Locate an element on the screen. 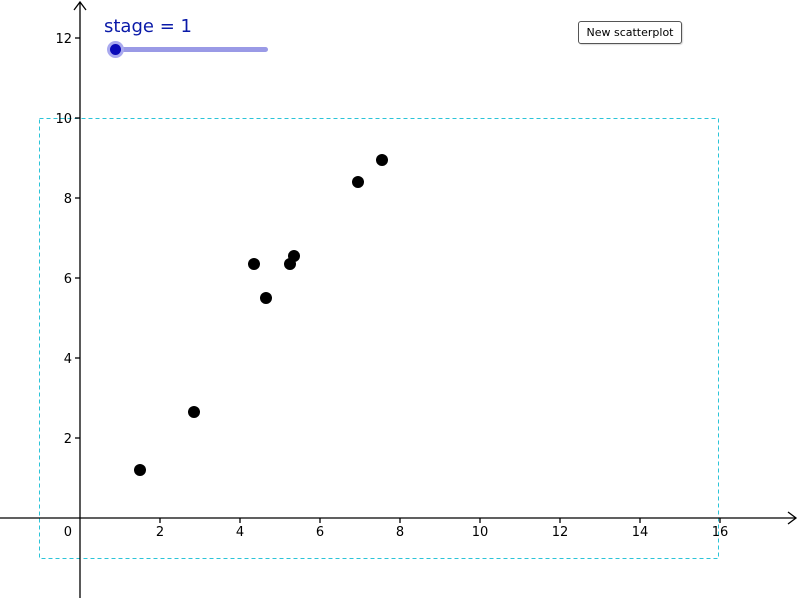  y-tick-label: 10 is located at coordinates (63, 119).